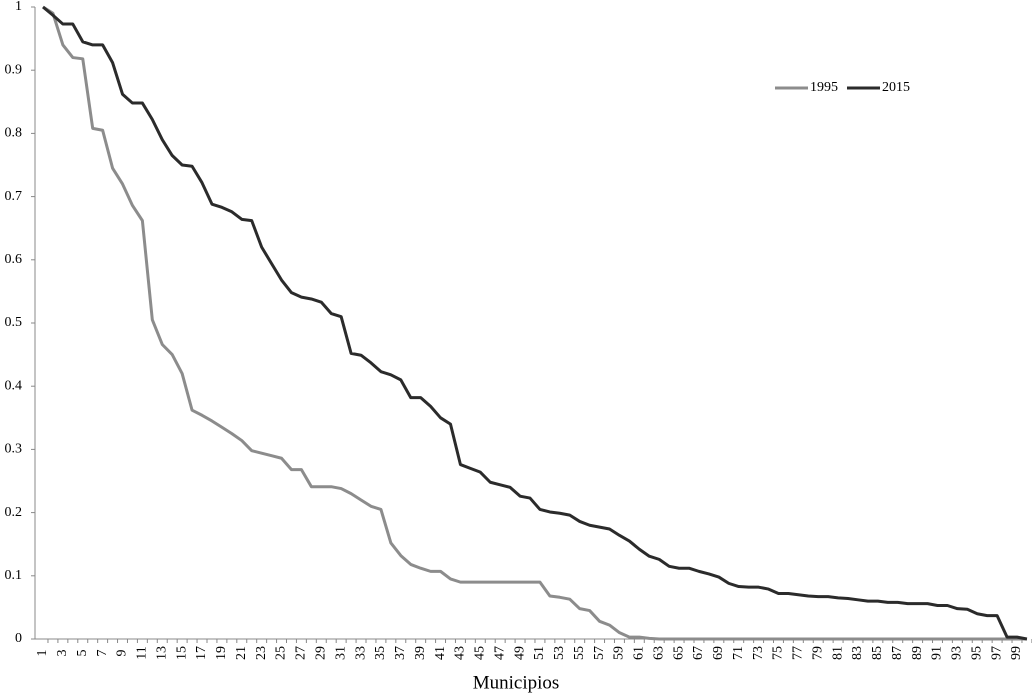  I want to click on y-tick-label: 0.3, so click(14, 449).